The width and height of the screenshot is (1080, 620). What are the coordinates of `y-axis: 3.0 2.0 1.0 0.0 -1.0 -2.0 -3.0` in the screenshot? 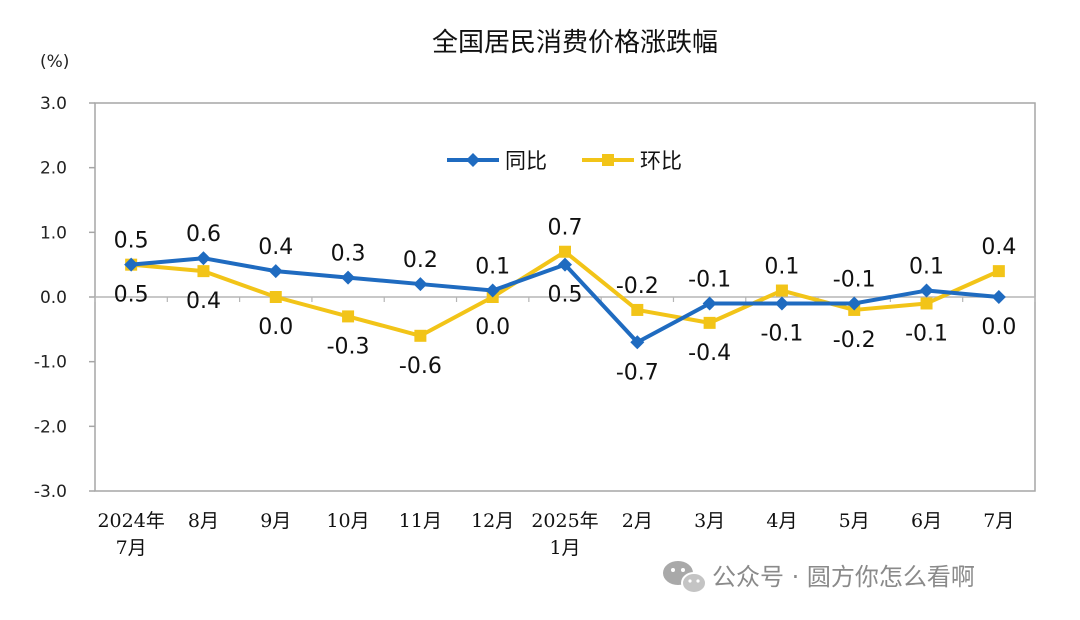 It's located at (64, 298).